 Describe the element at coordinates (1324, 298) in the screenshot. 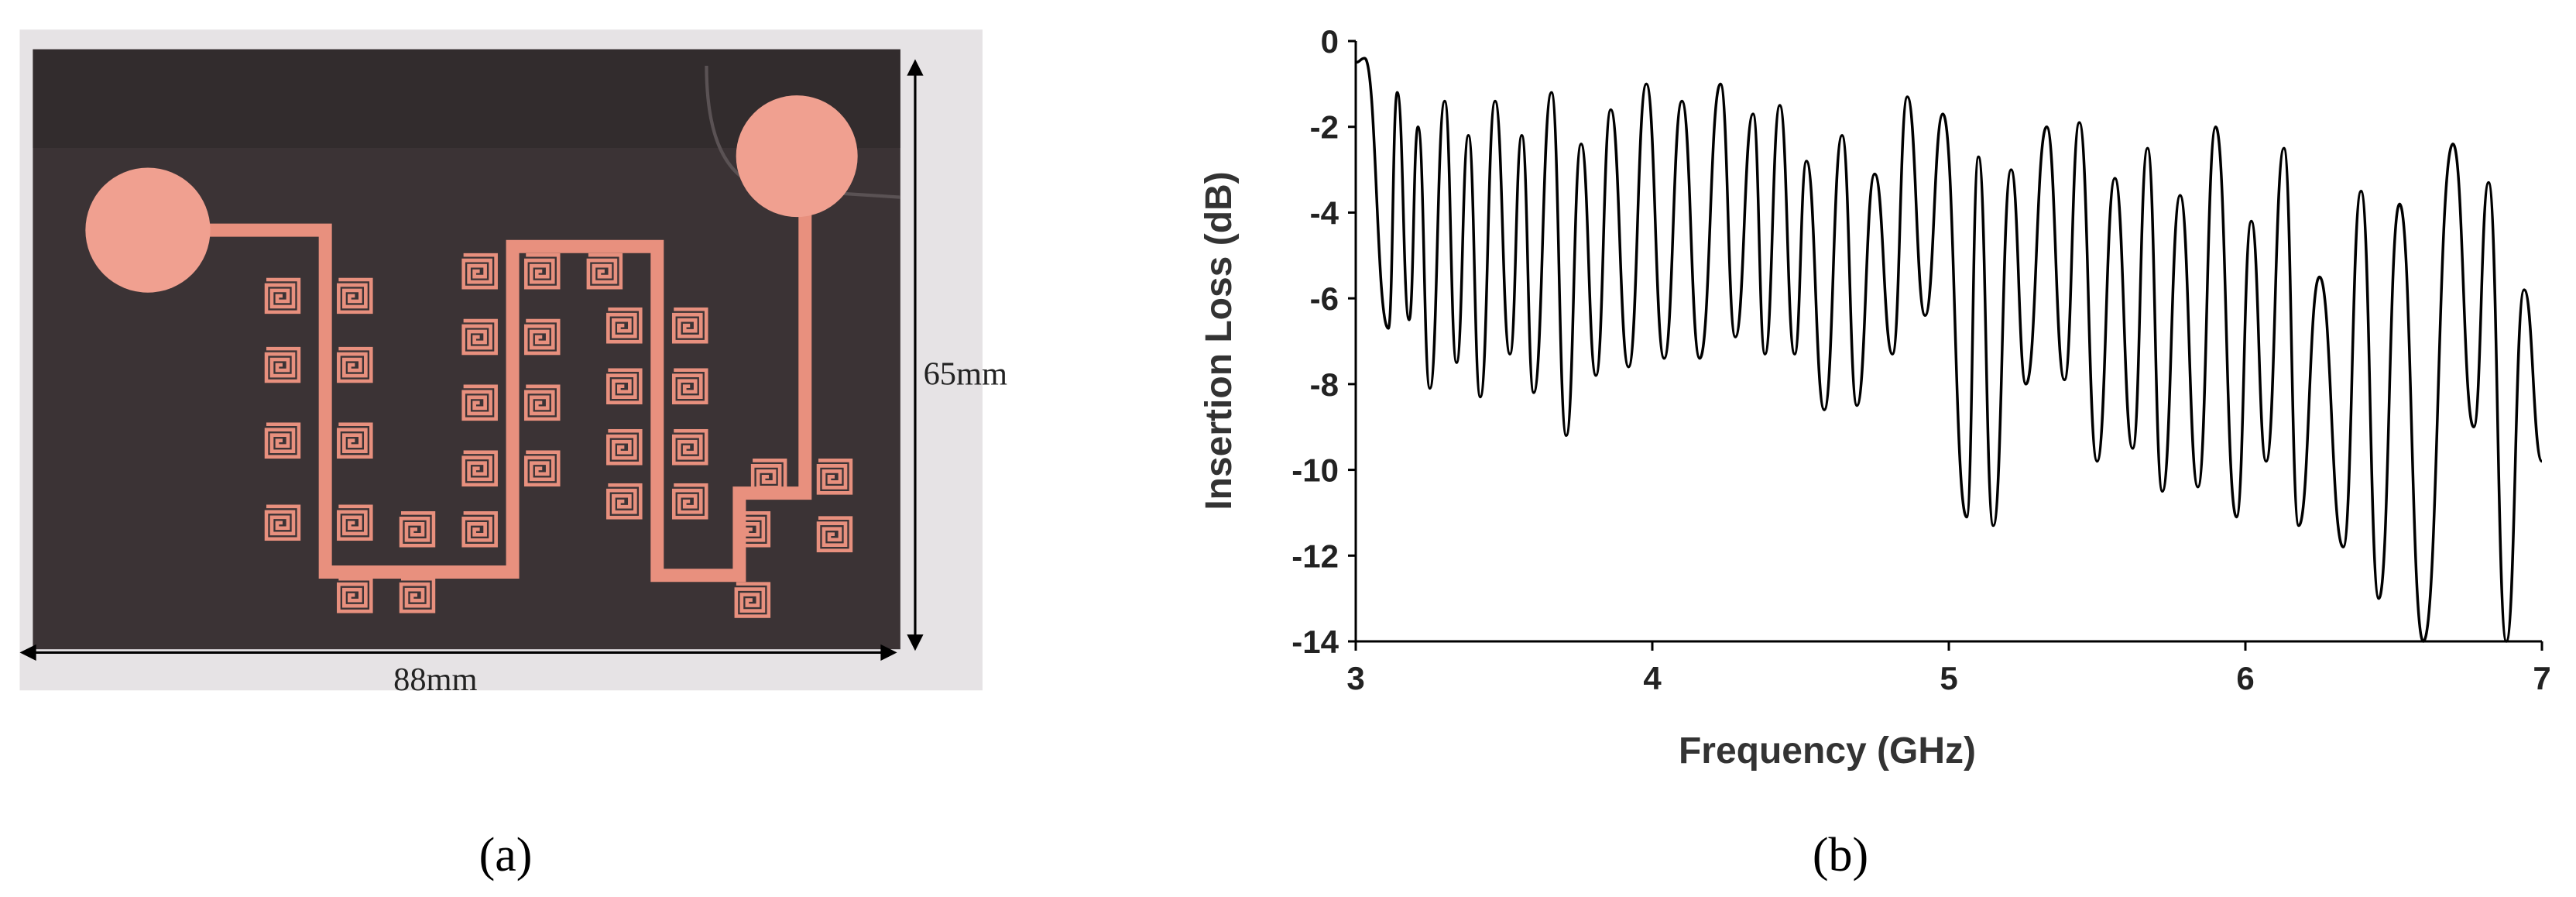

I see `y-tick-label: -6` at that location.